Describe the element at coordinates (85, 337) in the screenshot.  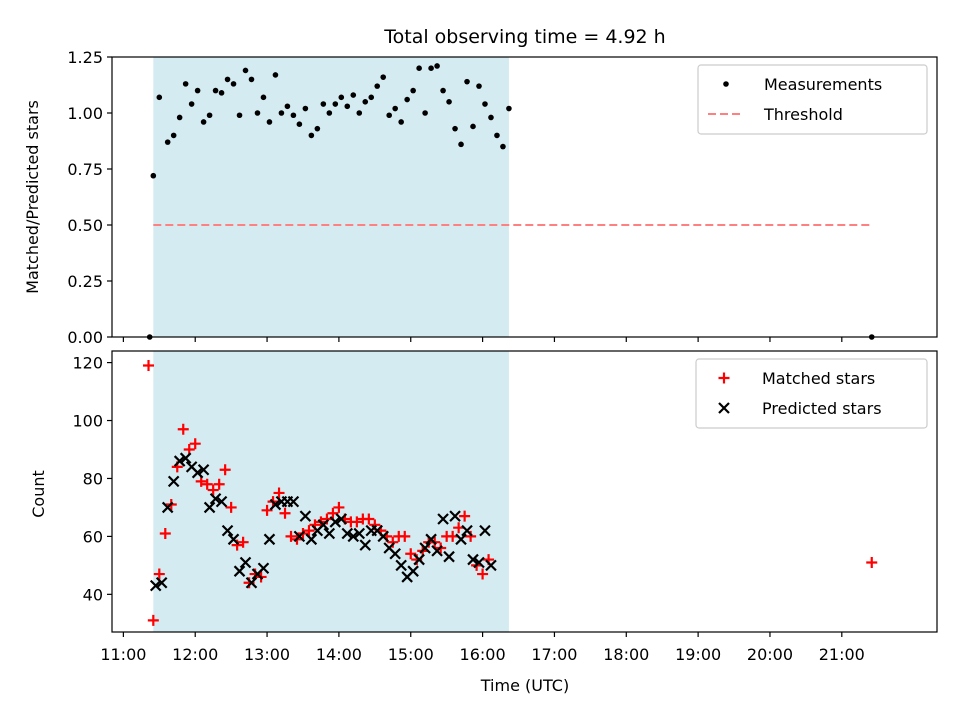
I see `top-ytick-label: 0.00` at that location.